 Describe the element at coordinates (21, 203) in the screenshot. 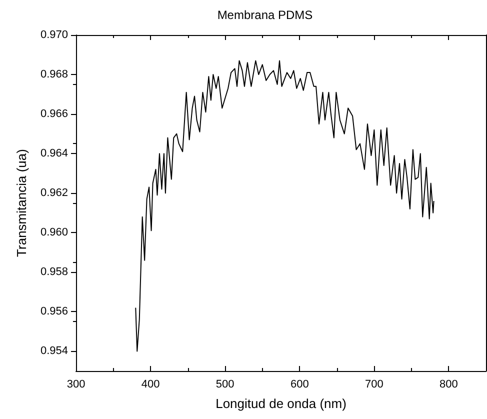

I see `y-axis-title: Transmitancia (ua)` at that location.